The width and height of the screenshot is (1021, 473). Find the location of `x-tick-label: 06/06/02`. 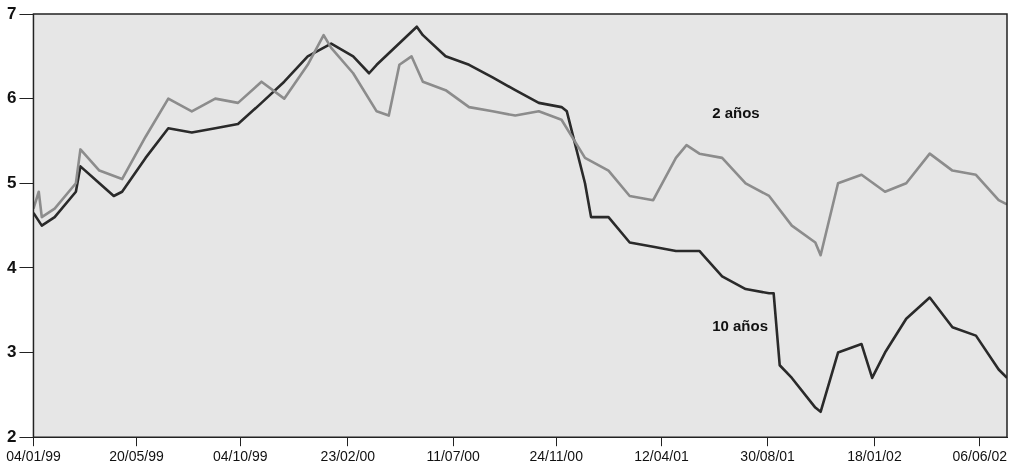

x-tick-label: 06/06/02 is located at coordinates (980, 456).